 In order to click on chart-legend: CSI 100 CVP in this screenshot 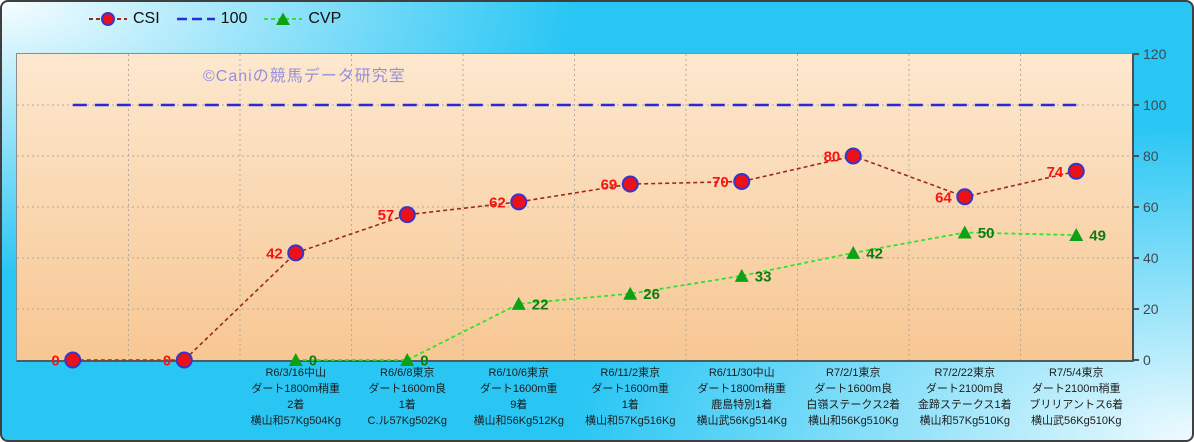, I will do `click(214, 19)`.